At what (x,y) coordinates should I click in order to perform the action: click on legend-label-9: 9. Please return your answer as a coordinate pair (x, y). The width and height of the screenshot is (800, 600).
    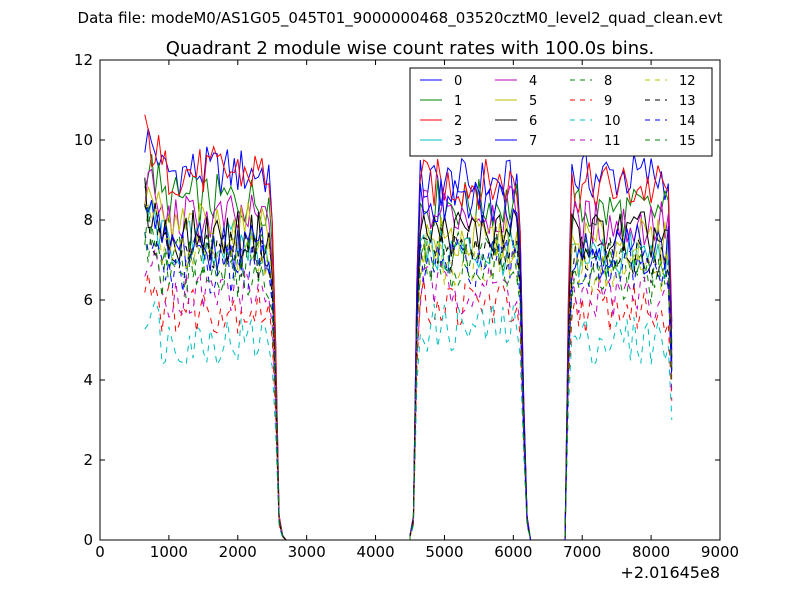
    Looking at the image, I should click on (608, 101).